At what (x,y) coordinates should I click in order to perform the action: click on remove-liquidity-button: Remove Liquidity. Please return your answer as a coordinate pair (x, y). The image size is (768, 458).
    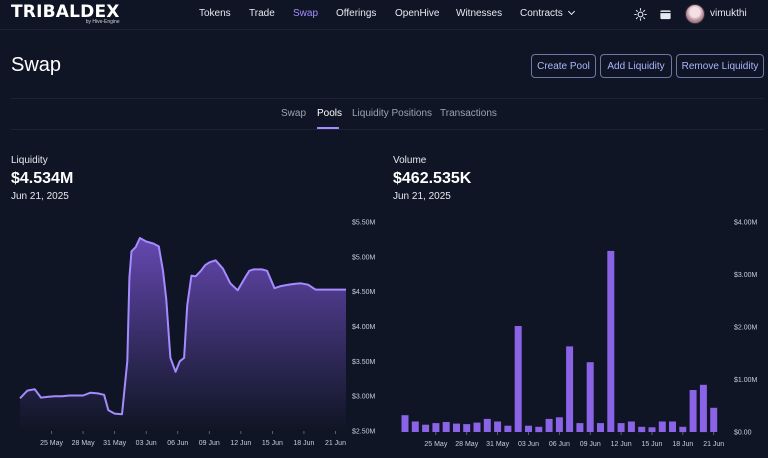
    Looking at the image, I should click on (720, 66).